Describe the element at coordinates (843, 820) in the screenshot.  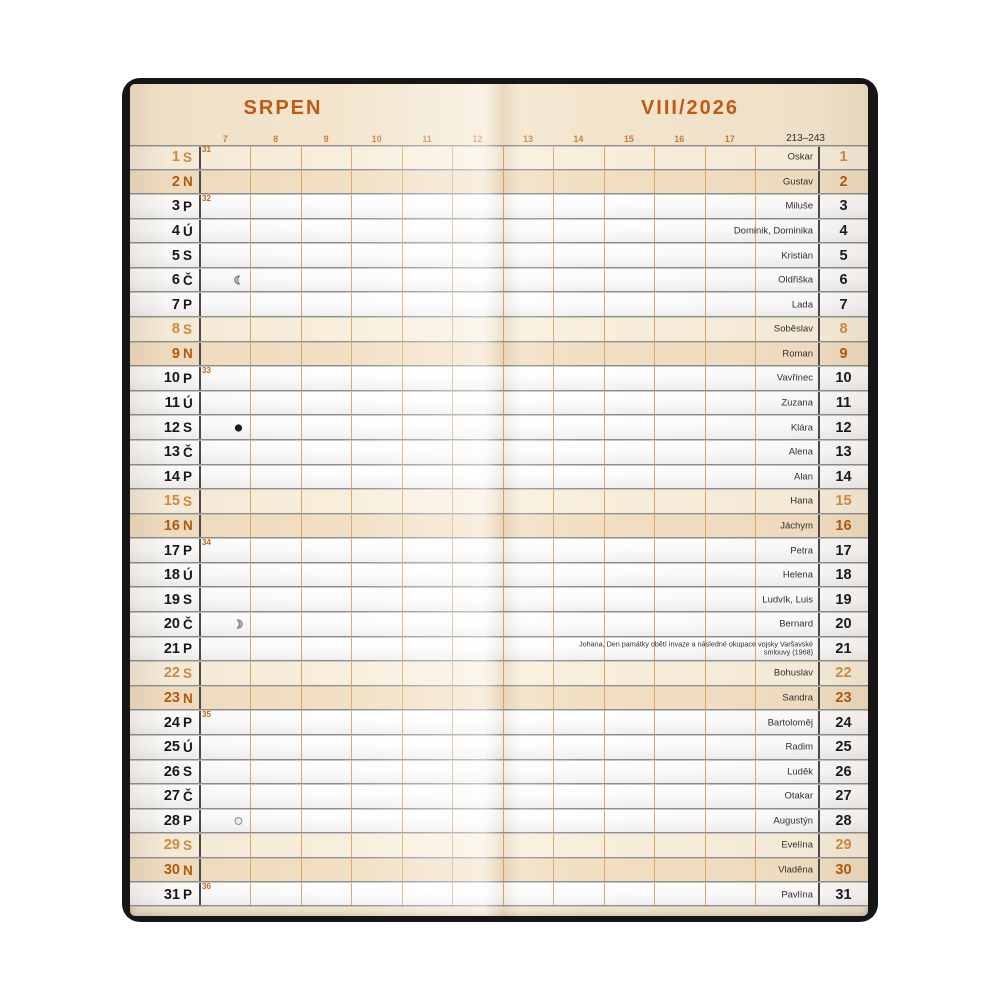
I see `day-number-right: 28` at that location.